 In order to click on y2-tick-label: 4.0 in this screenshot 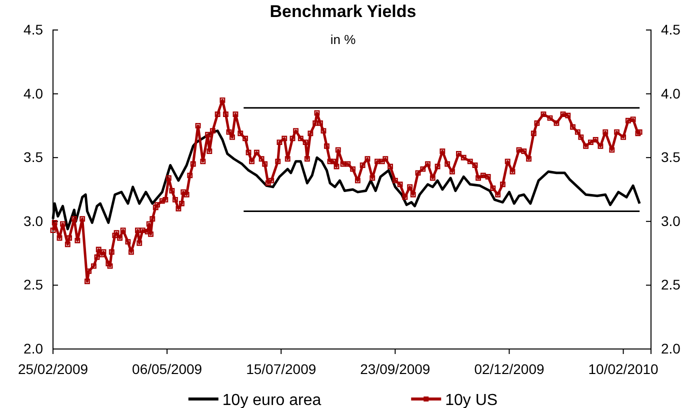, I will do `click(671, 93)`.